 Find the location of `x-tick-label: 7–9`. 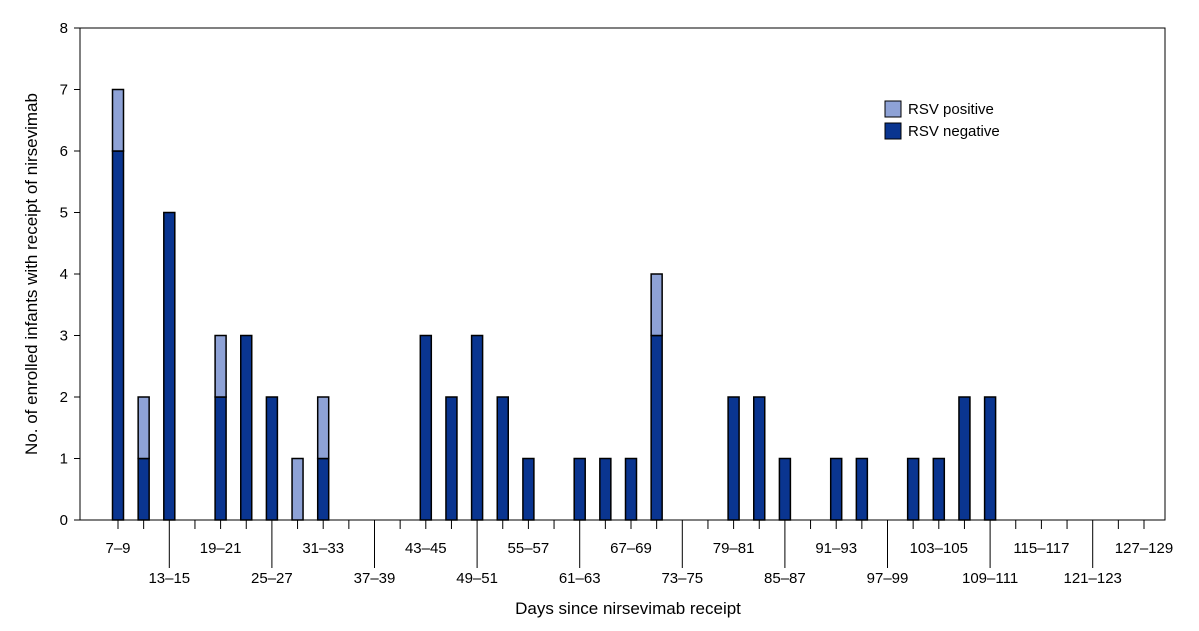

x-tick-label: 7–9 is located at coordinates (117, 548).